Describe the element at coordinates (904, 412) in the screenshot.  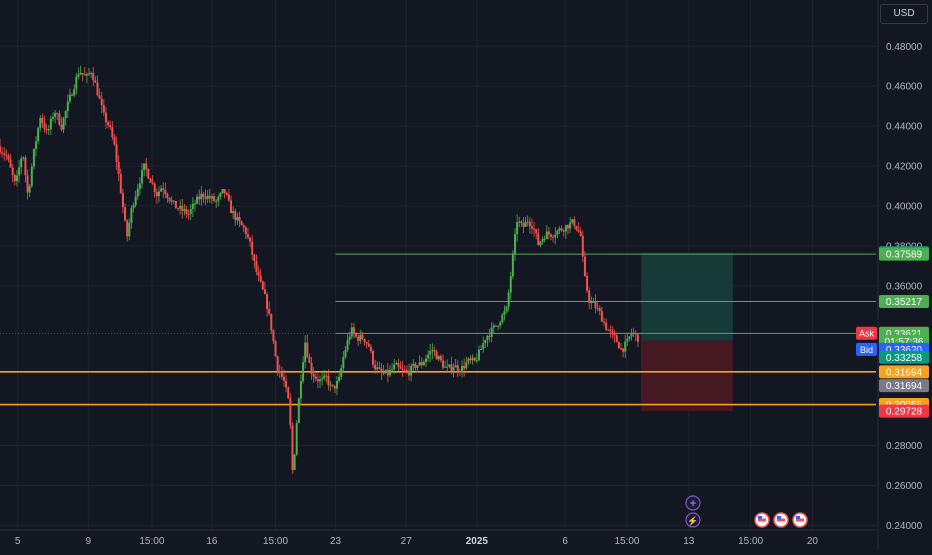
I see `price-label: 0.29728` at that location.